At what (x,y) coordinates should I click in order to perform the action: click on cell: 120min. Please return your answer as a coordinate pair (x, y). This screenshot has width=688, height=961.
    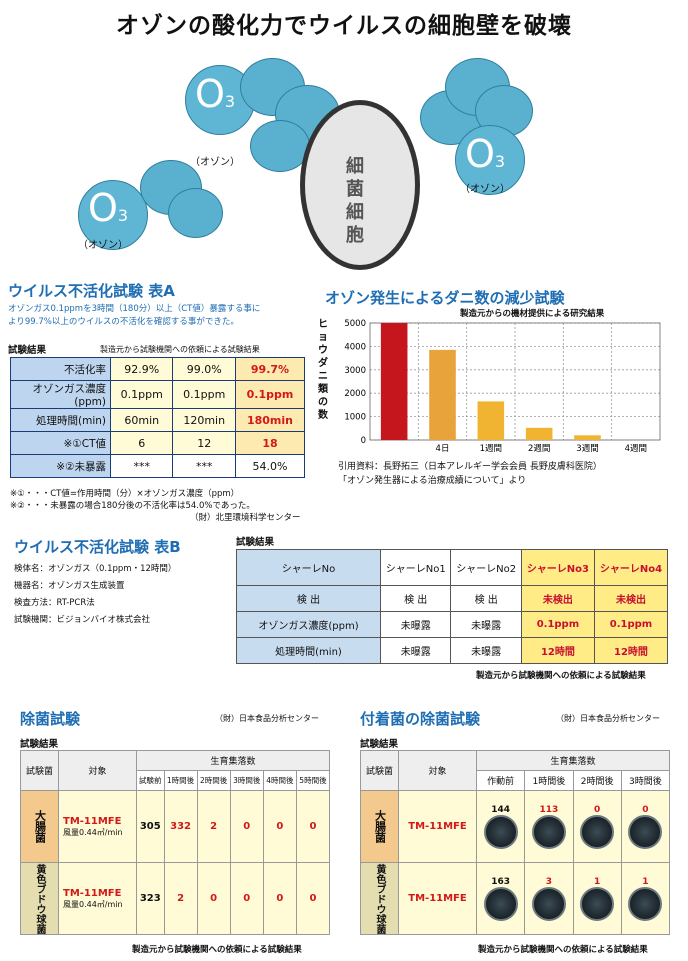
    Looking at the image, I should click on (204, 420).